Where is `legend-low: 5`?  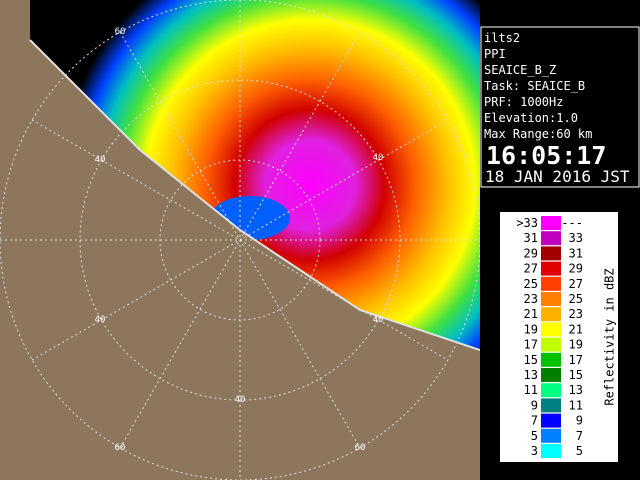 legend-low: 5 is located at coordinates (534, 436).